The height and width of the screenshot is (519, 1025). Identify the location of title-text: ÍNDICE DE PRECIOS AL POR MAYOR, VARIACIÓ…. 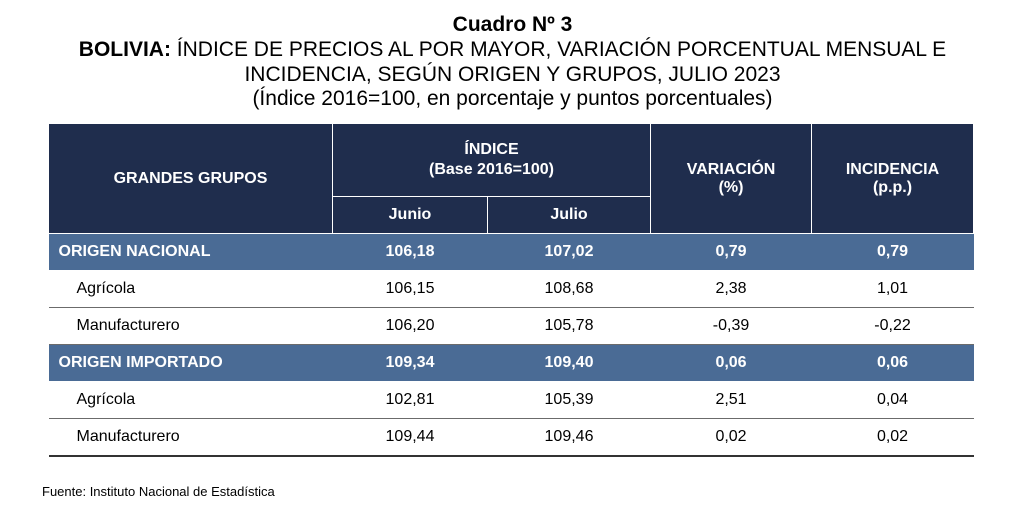
(558, 49).